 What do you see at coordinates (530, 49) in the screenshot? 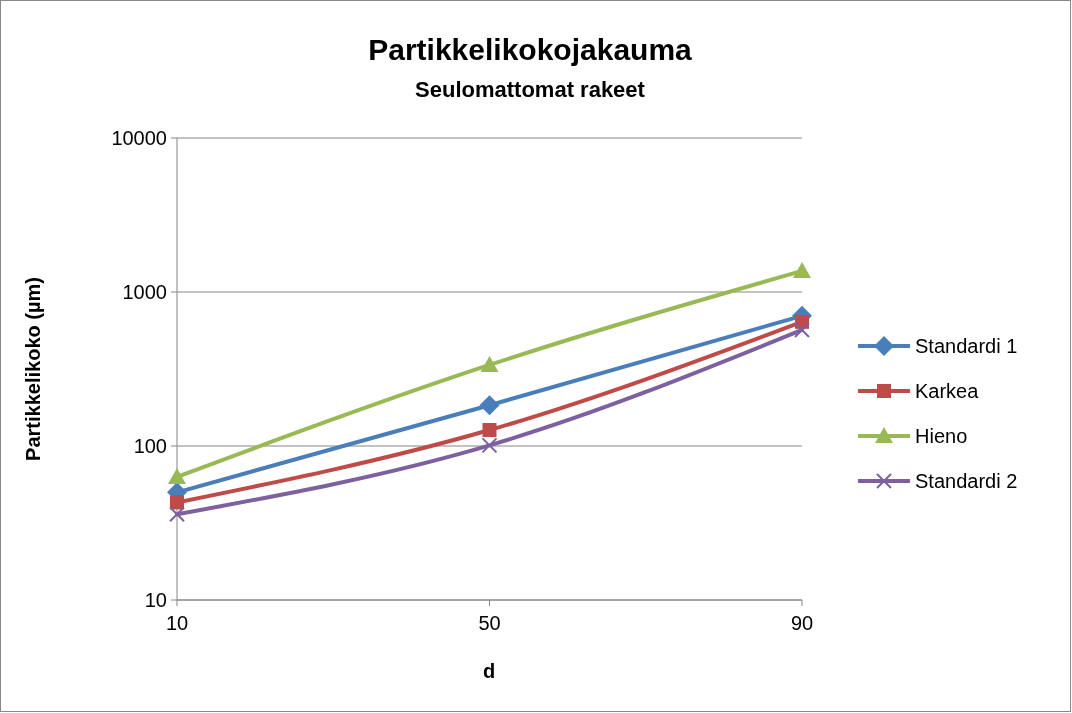
I see `chart-title: Partikkelikokojakauma` at bounding box center [530, 49].